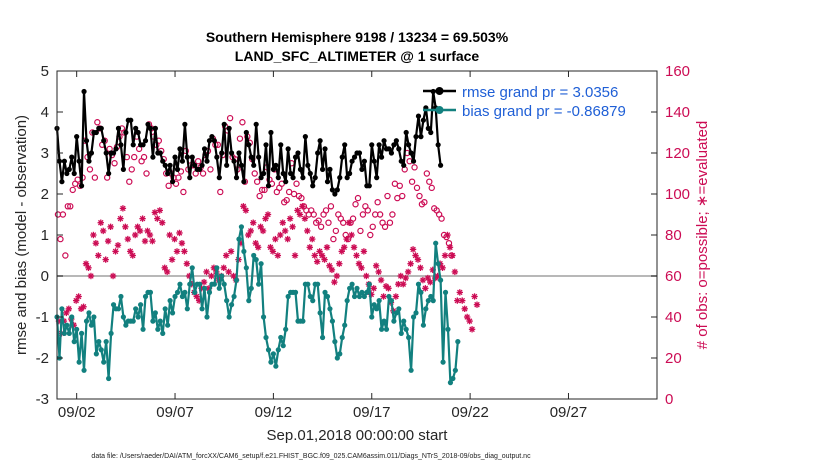  Describe the element at coordinates (439, 91) in the screenshot. I see `legend-rmse-marker` at that location.